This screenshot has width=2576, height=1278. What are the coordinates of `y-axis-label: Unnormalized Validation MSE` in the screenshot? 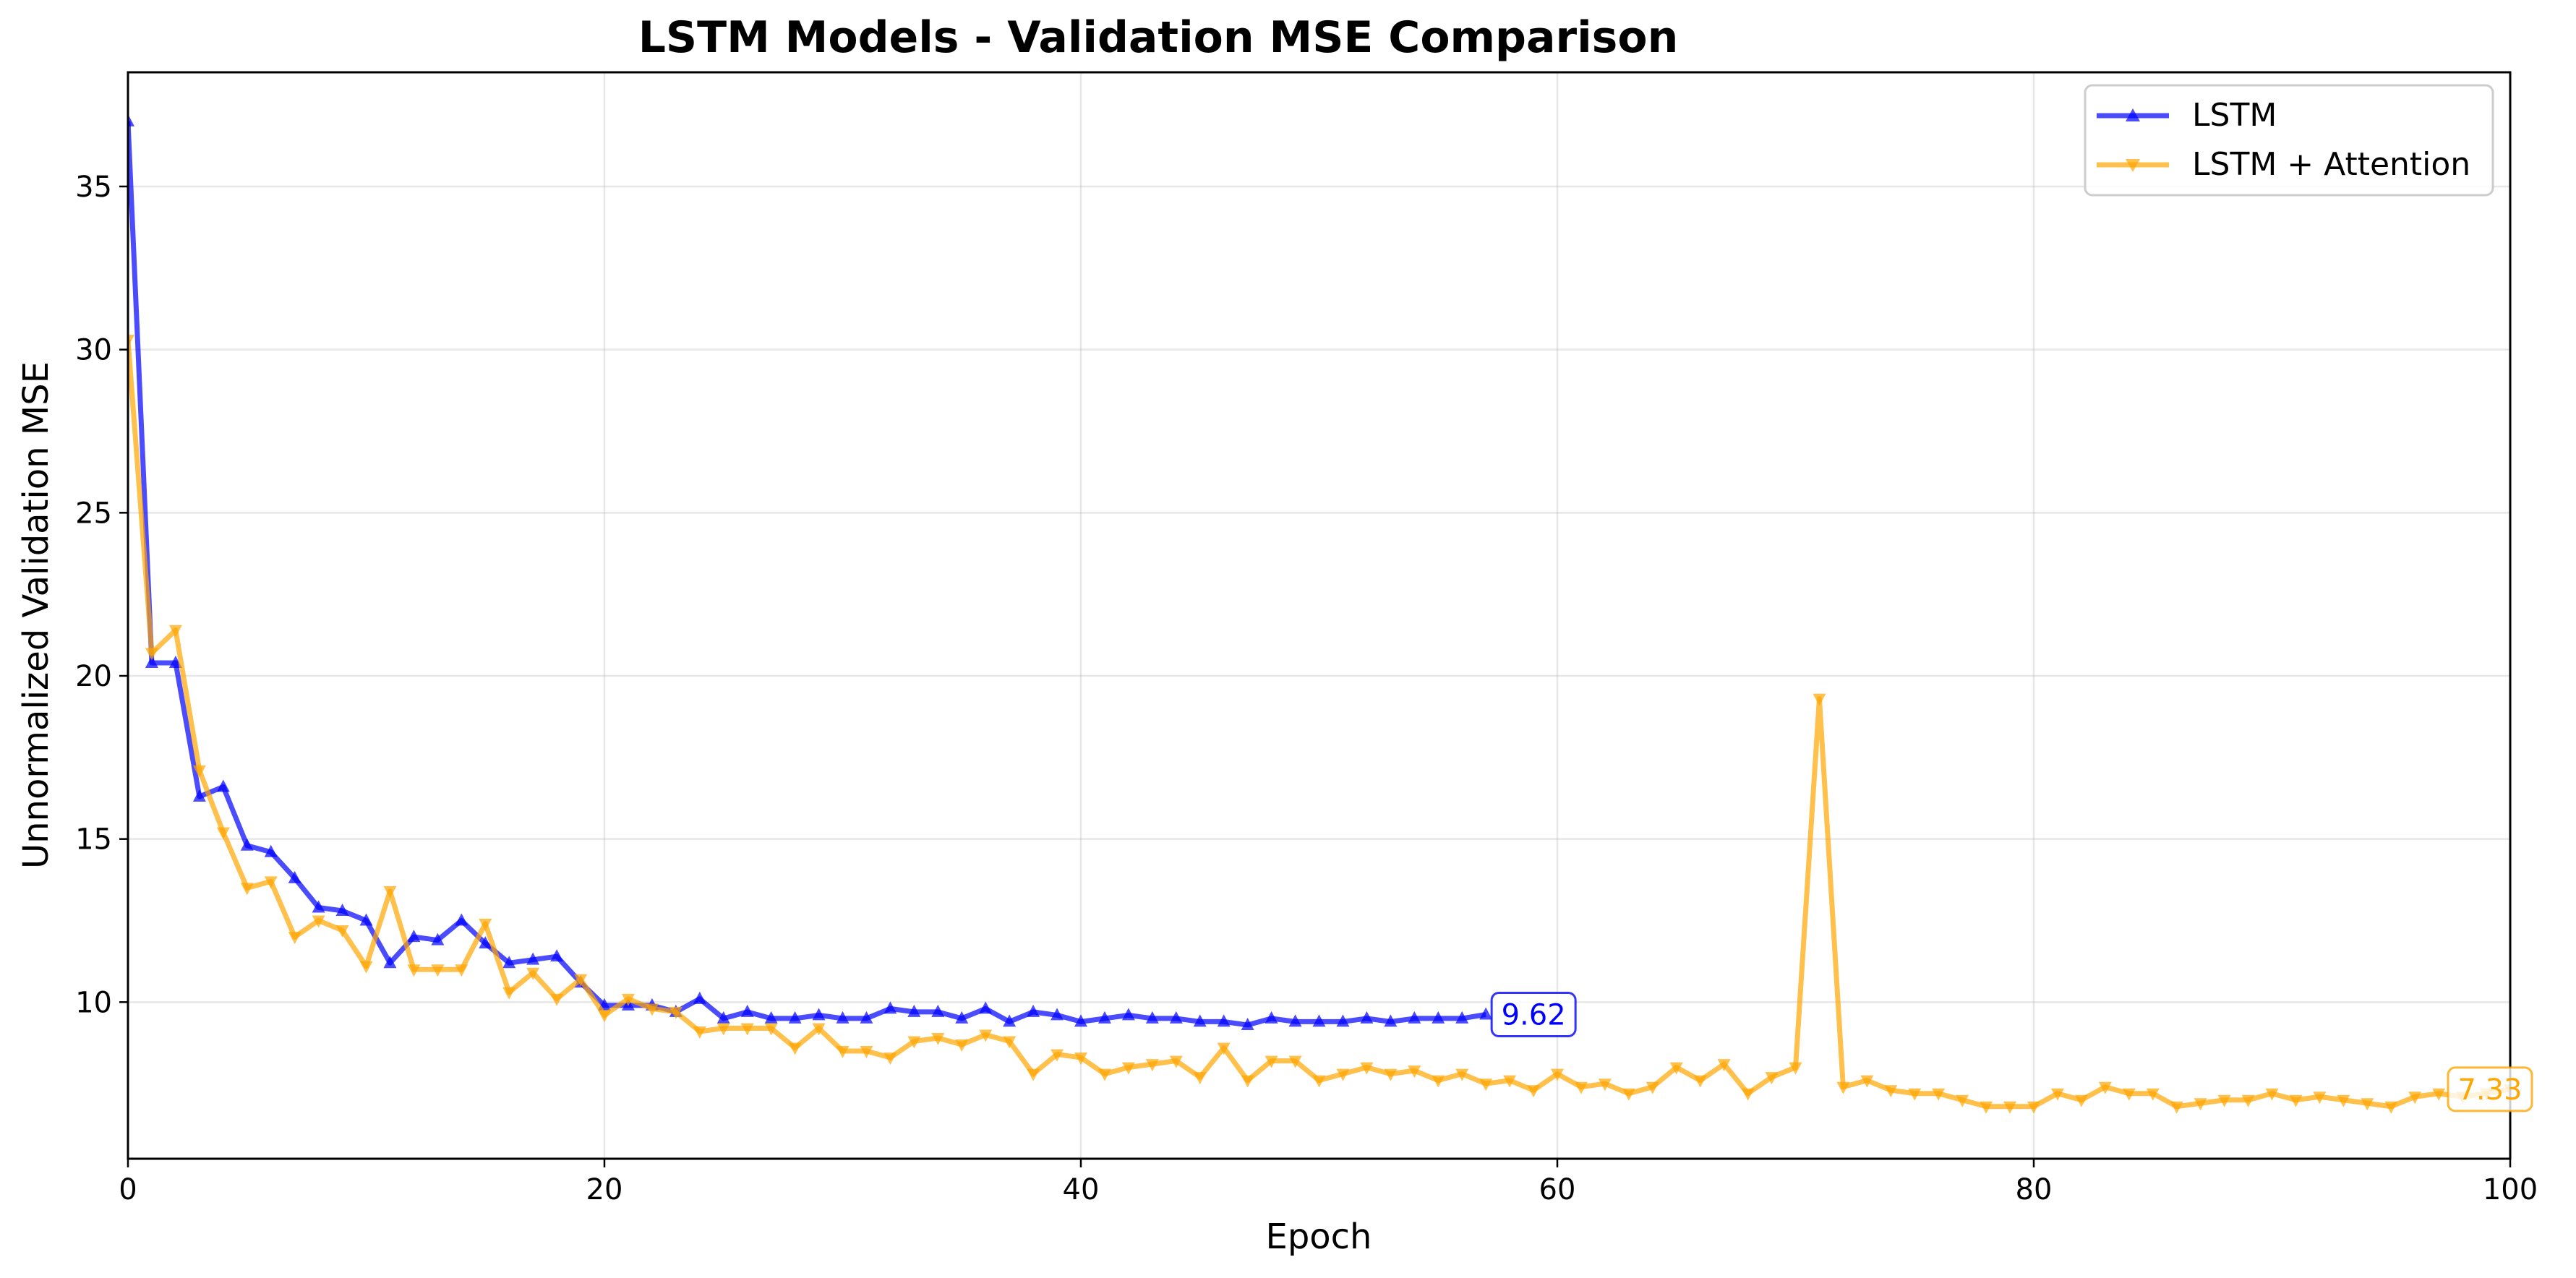 It's located at (36, 615).